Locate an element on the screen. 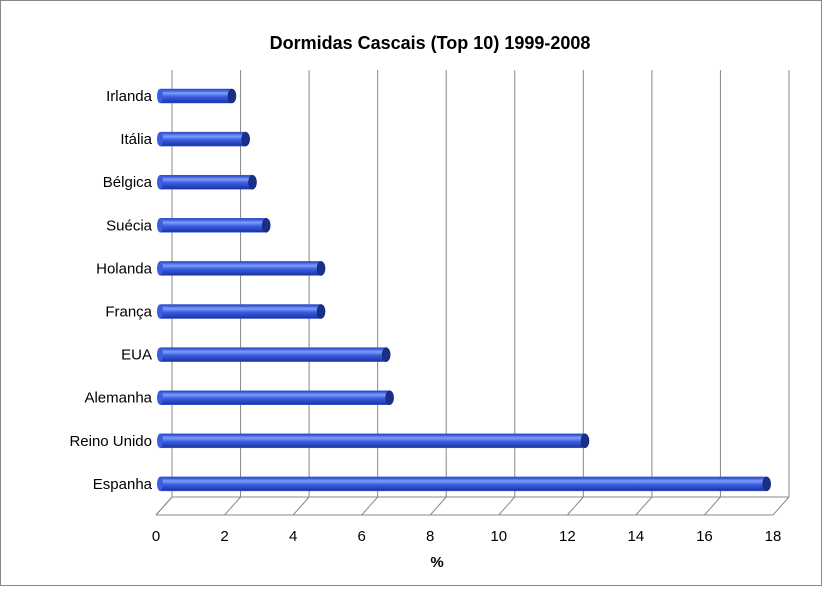 This screenshot has height=591, width=822. x-tick-label: 12 is located at coordinates (567, 536).